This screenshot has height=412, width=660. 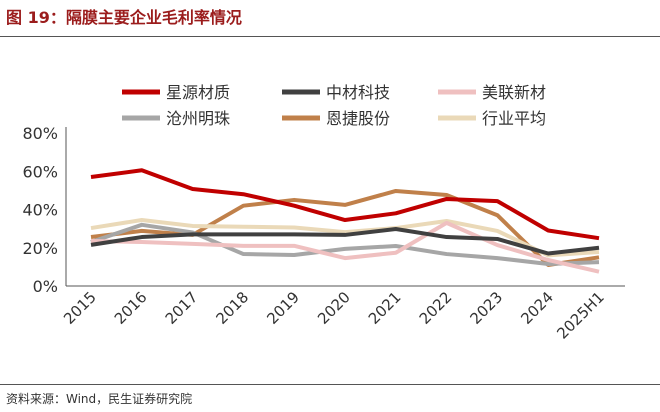 What do you see at coordinates (514, 92) in the screenshot?
I see `legend-label: 美联新材` at bounding box center [514, 92].